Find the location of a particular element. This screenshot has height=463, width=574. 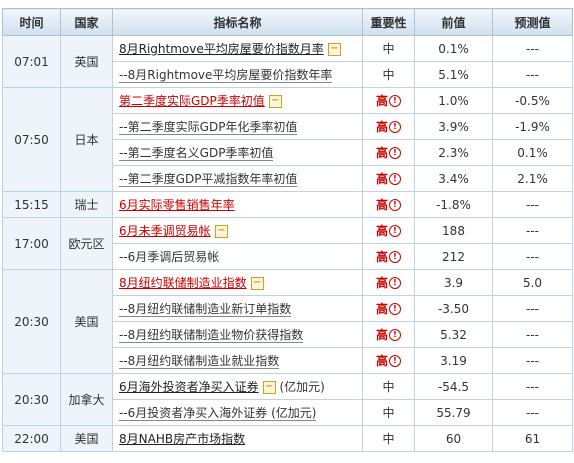

previous-value-cell: 5.32 is located at coordinates (453, 334).